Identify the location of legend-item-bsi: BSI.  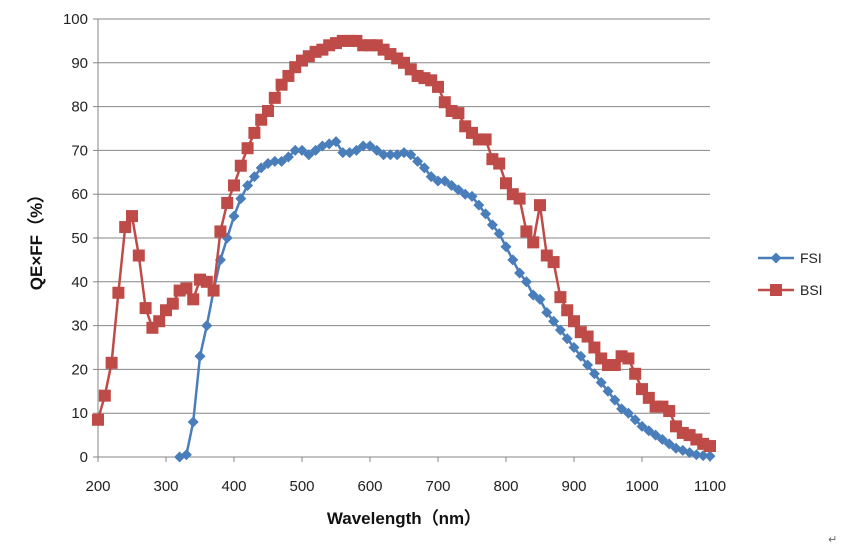
(790, 290).